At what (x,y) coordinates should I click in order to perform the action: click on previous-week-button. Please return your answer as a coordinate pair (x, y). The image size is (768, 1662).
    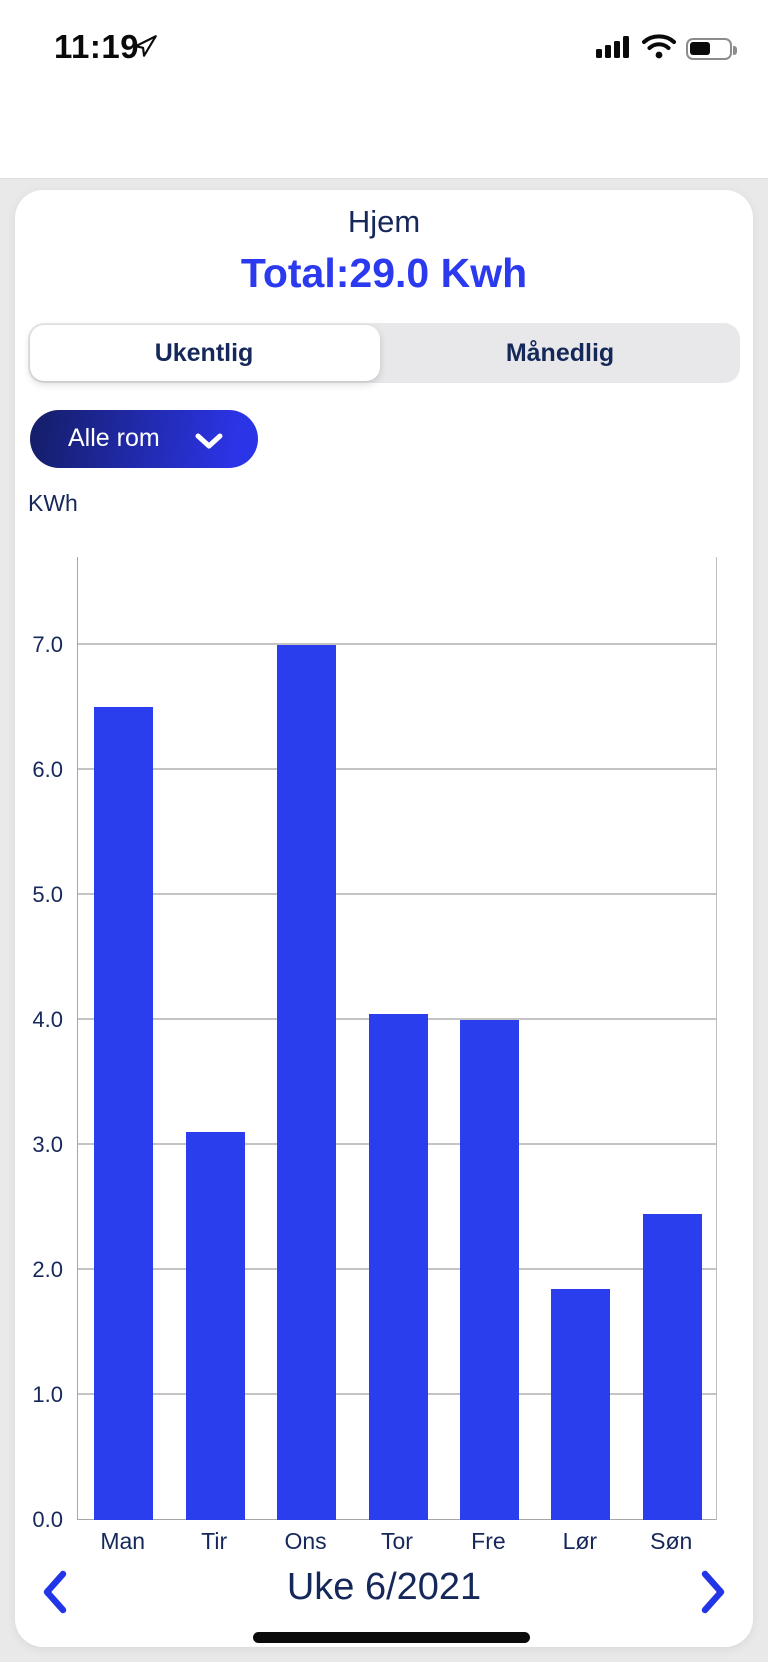
    Looking at the image, I should click on (54, 1592).